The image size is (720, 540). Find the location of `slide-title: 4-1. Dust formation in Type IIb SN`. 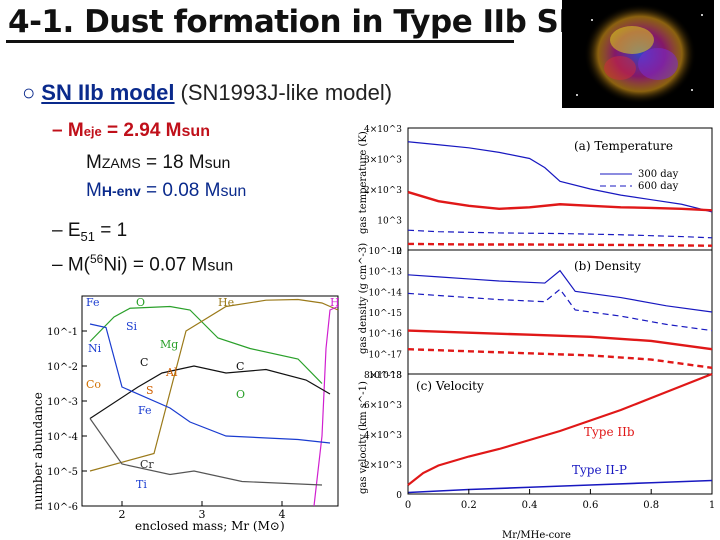

slide-title: 4-1. Dust formation in Type IIb SN is located at coordinates (296, 22).